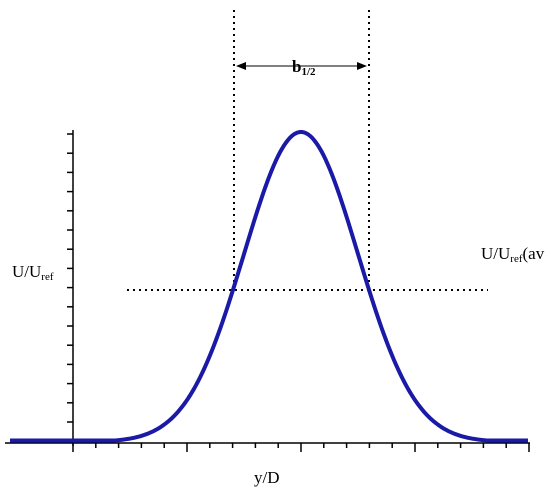 Image resolution: width=545 pixels, height=495 pixels. Describe the element at coordinates (301, 447) in the screenshot. I see `x-axis-ticks` at that location.